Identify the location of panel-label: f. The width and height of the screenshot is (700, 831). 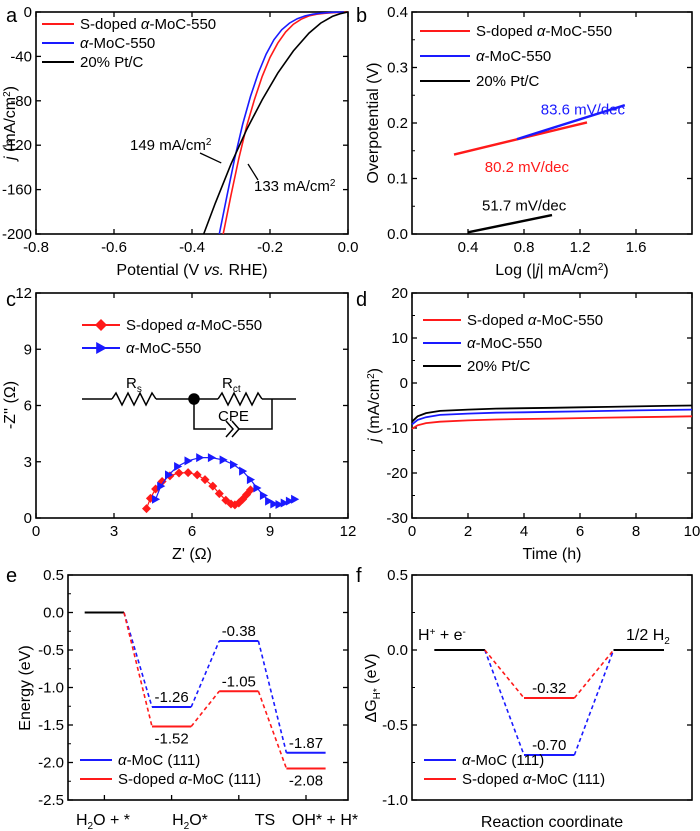
(359, 576).